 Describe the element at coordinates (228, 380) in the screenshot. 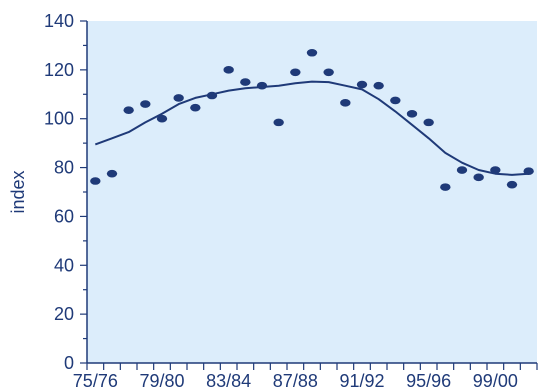

I see `x-tick-label: 83/84` at that location.